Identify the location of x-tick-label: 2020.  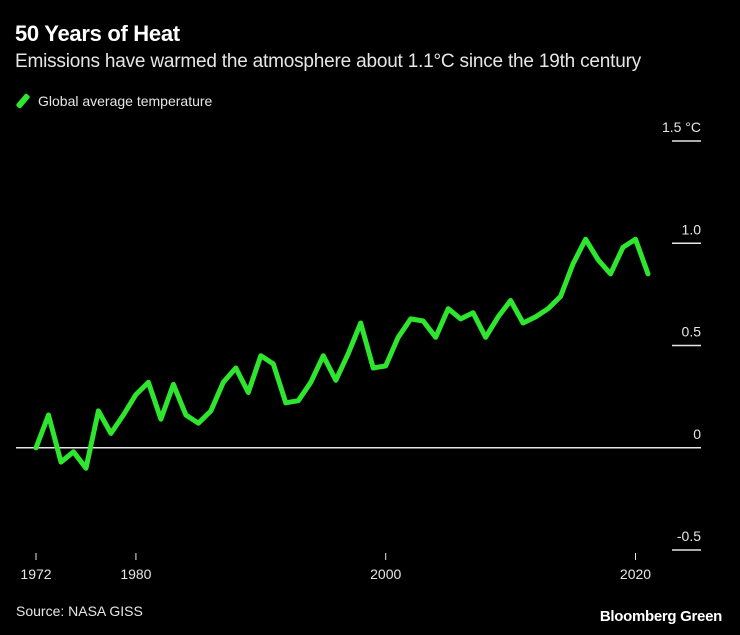
(635, 574).